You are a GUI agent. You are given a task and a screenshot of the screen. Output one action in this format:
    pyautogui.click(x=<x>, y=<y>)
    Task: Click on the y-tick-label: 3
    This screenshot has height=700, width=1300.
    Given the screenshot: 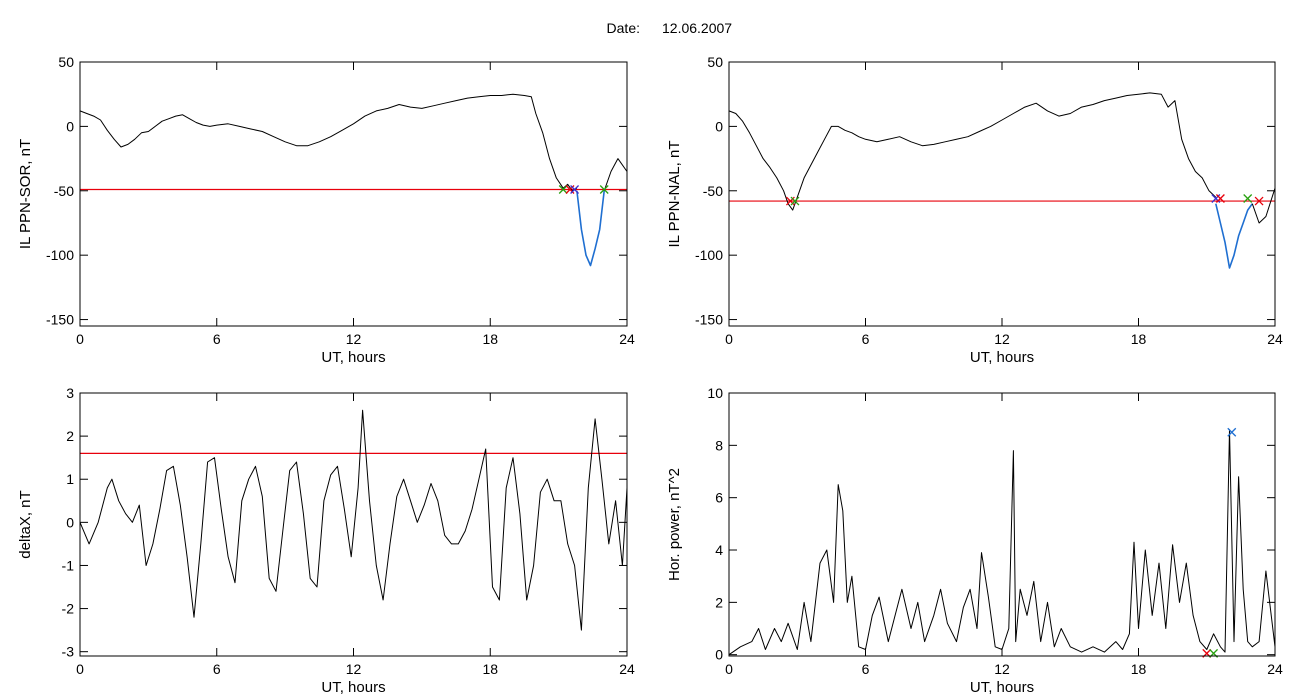 What is the action you would take?
    pyautogui.click(x=70, y=393)
    